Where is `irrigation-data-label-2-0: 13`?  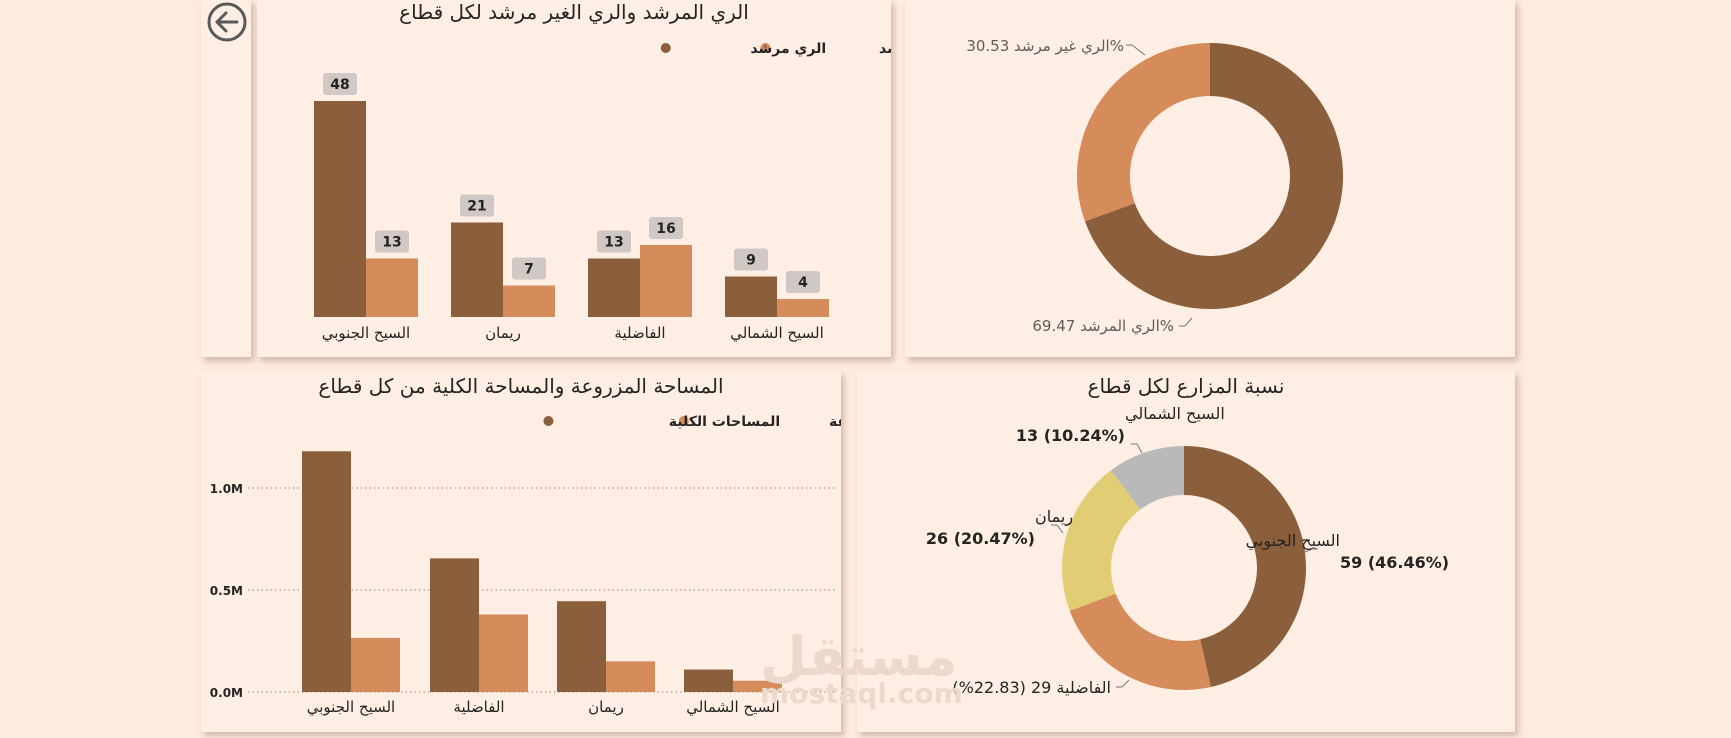
irrigation-data-label-2-0: 13 is located at coordinates (613, 243).